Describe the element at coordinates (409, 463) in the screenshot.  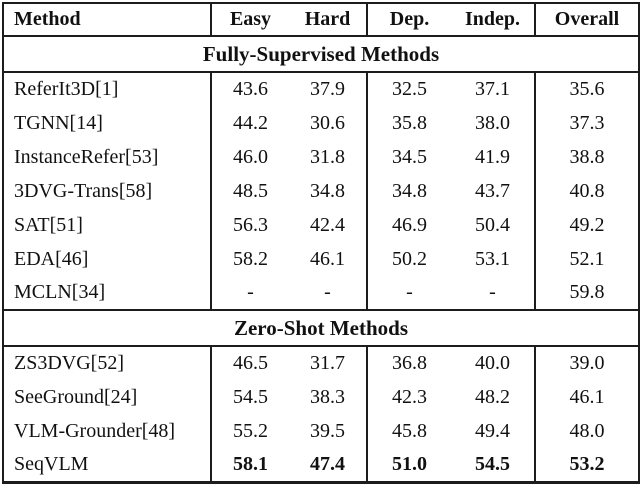
I see `dep-cell: 51.0` at that location.